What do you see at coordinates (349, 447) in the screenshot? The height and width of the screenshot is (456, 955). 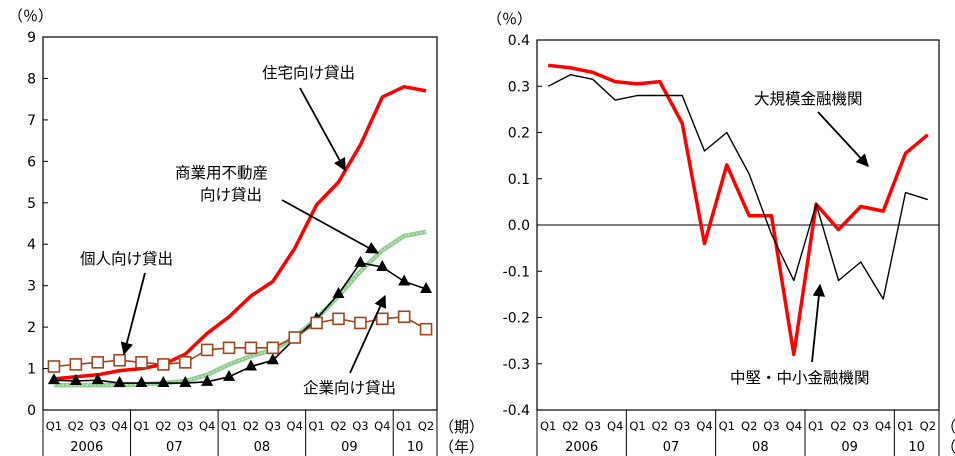 I see `year-label: 09` at bounding box center [349, 447].